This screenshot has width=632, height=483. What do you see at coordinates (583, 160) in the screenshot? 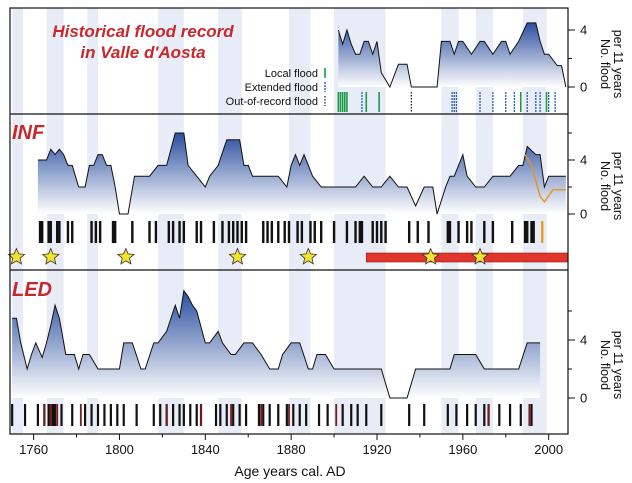
I see `inf-y-tick-label-4: 4` at bounding box center [583, 160].